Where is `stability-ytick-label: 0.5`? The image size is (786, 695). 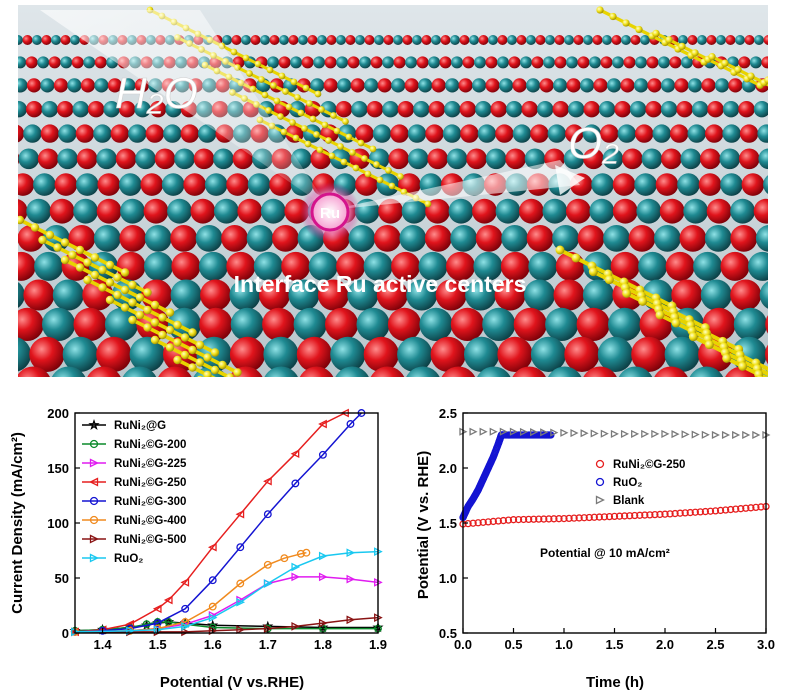
stability-ytick-label: 0.5 is located at coordinates (448, 633).